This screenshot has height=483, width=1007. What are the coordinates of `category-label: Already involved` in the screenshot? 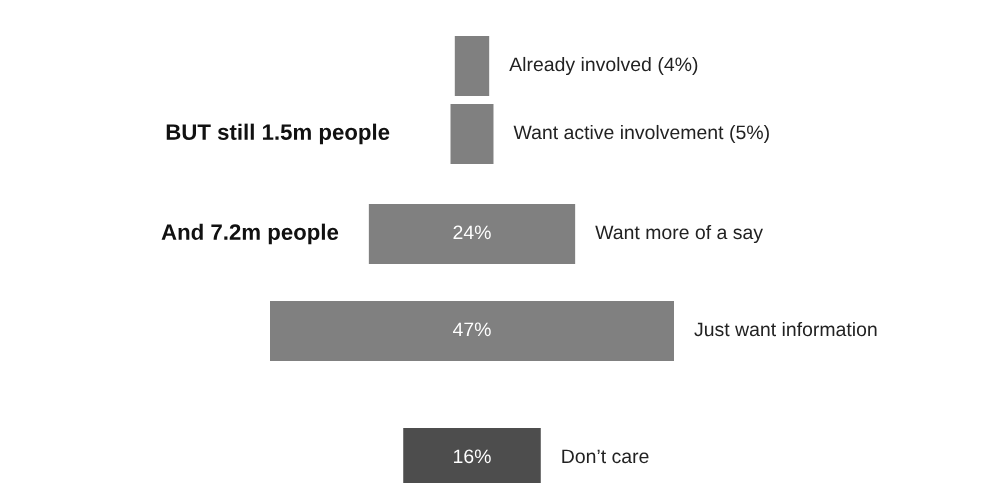 It's located at (580, 66).